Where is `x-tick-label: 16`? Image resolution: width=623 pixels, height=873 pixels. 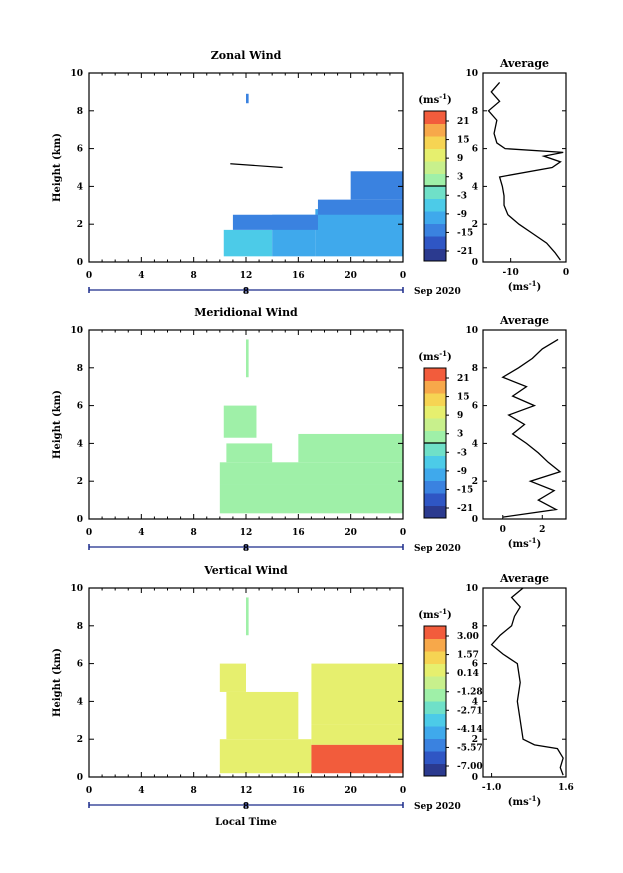
x-tick-label: 16 is located at coordinates (298, 533).